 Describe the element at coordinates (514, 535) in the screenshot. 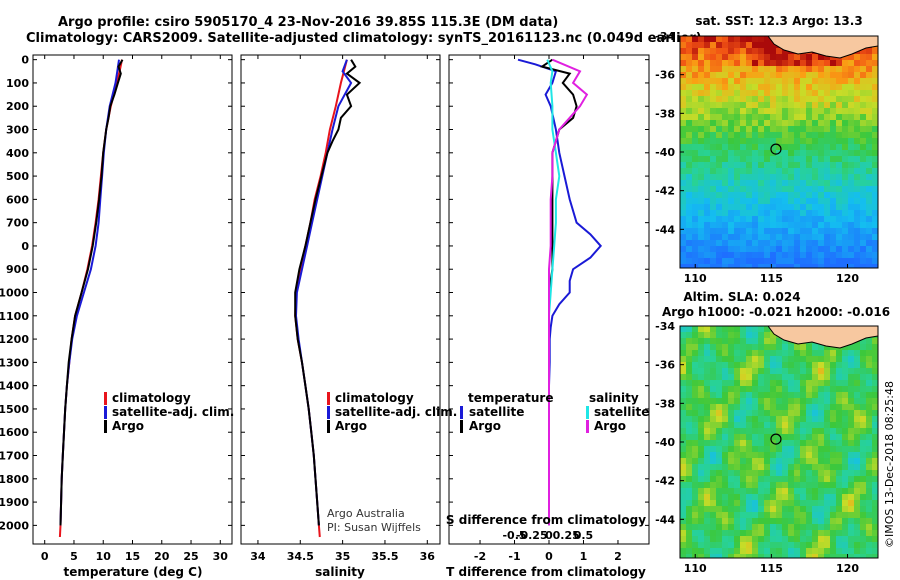

I see `s-tick-label: -0.5` at that location.